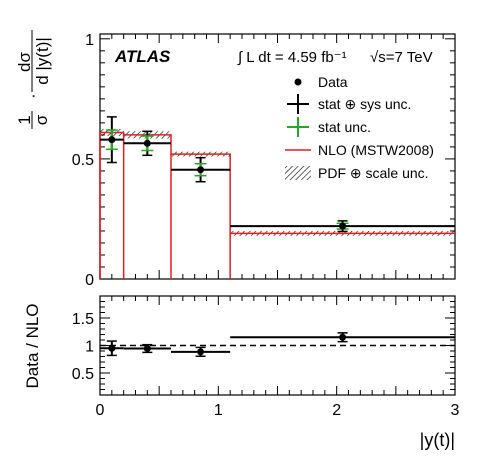 This screenshot has width=480, height=466. Describe the element at coordinates (142, 56) in the screenshot. I see `atlas-label: ATLAS` at that location.